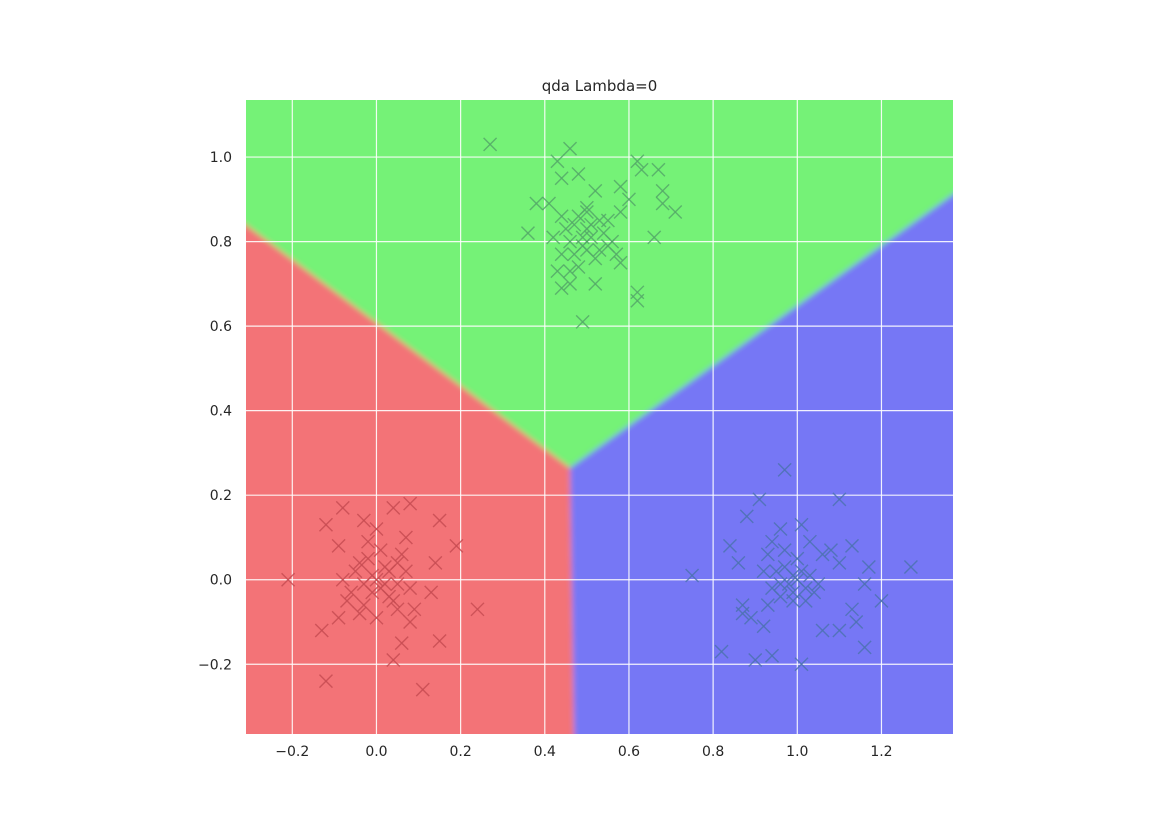 The width and height of the screenshot is (1170, 827). What do you see at coordinates (221, 412) in the screenshot?
I see `y-tick-label: 0.4` at bounding box center [221, 412].